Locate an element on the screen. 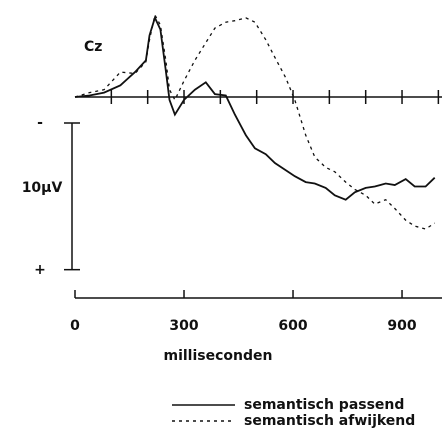  legend-label: semantisch afwijkend is located at coordinates (329, 421).